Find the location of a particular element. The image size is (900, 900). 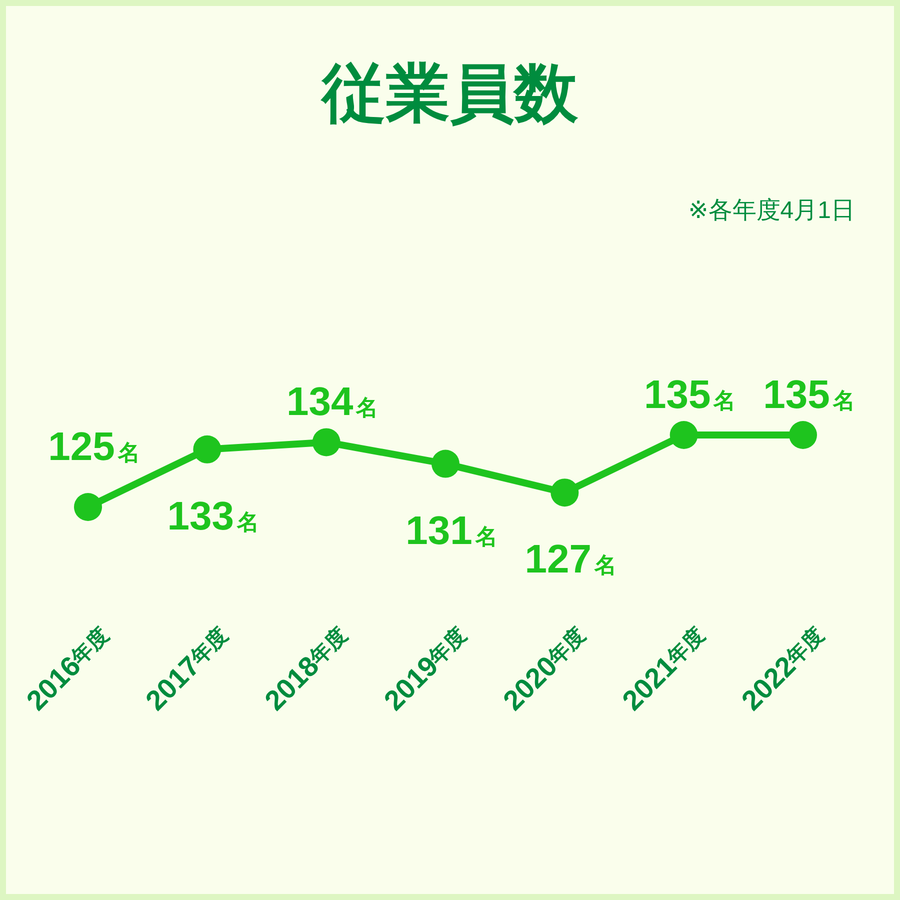

text: ※各年度4月1日 is located at coordinates (771, 210).